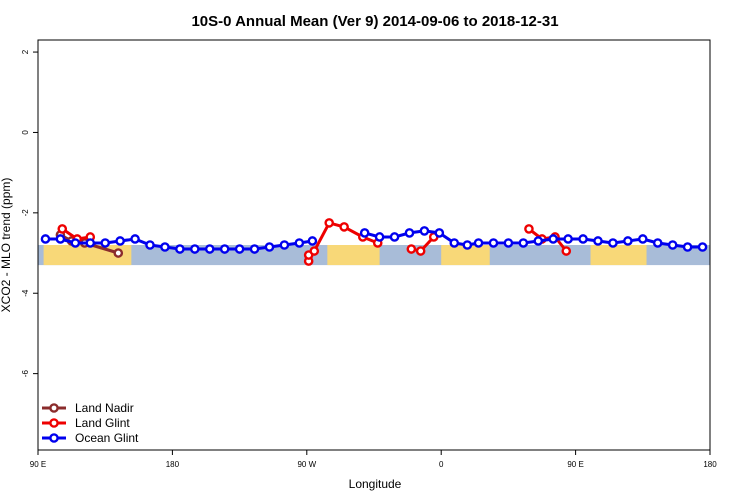 Image resolution: width=750 pixels, height=500 pixels. I want to click on legend-item: Land Nadir, so click(88, 408).